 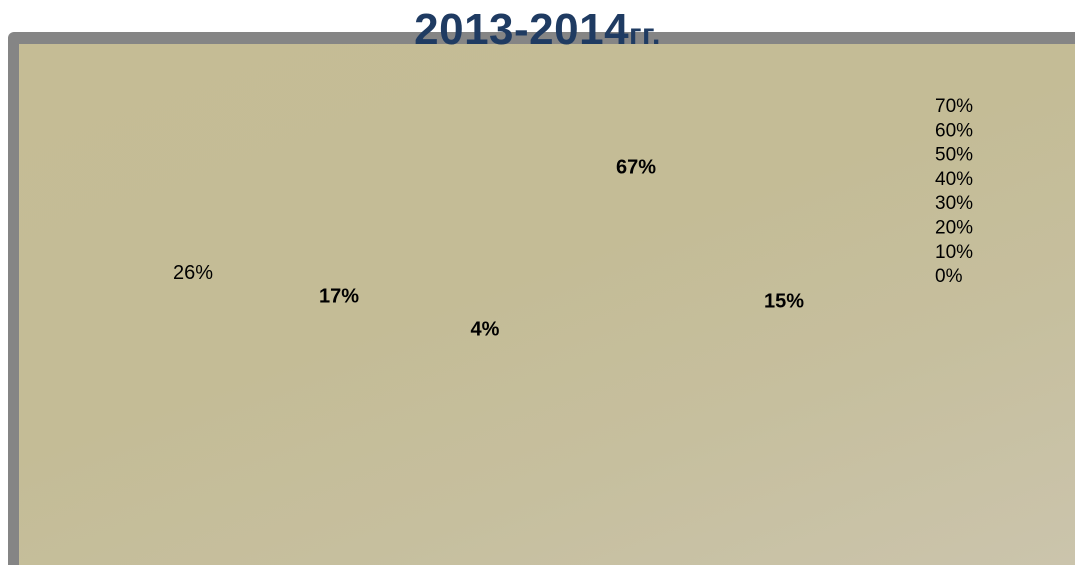 I want to click on data-label: 26%, so click(x=193, y=273).